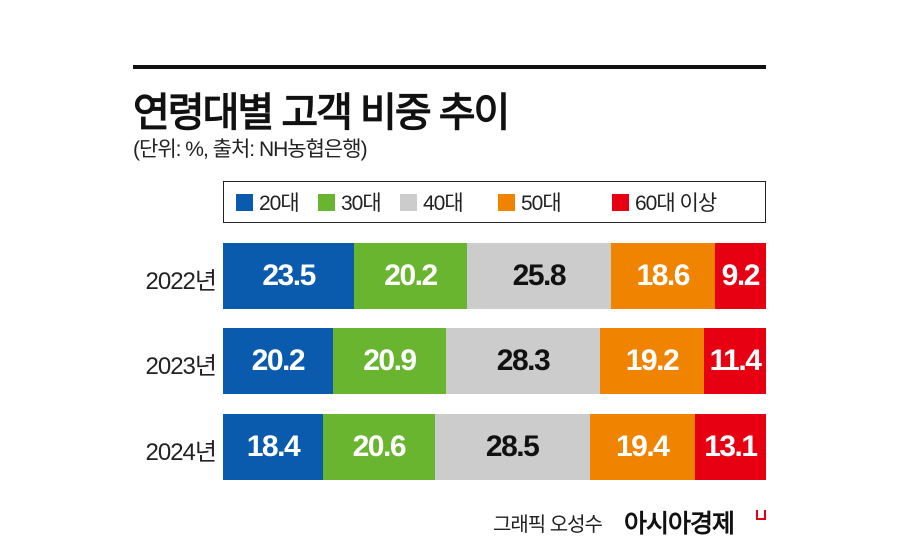 The height and width of the screenshot is (559, 900). I want to click on legend-label: 30대, so click(361, 203).